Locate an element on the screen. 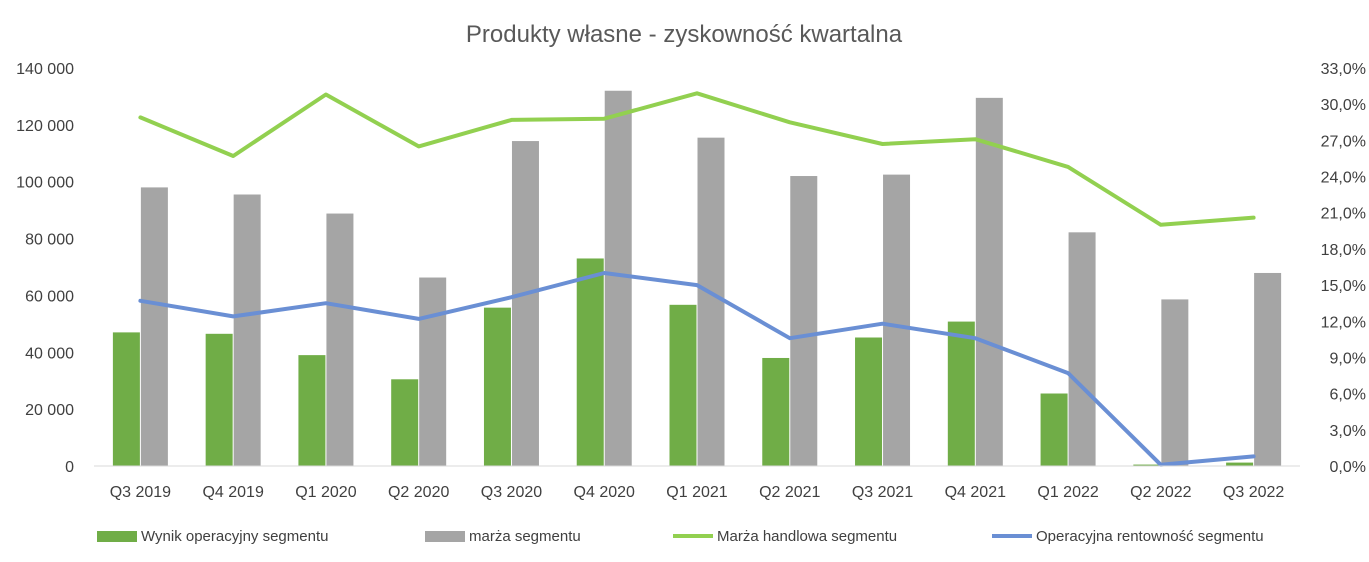 The height and width of the screenshot is (562, 1369). y-left-tick-label: 40 000 is located at coordinates (49, 353).